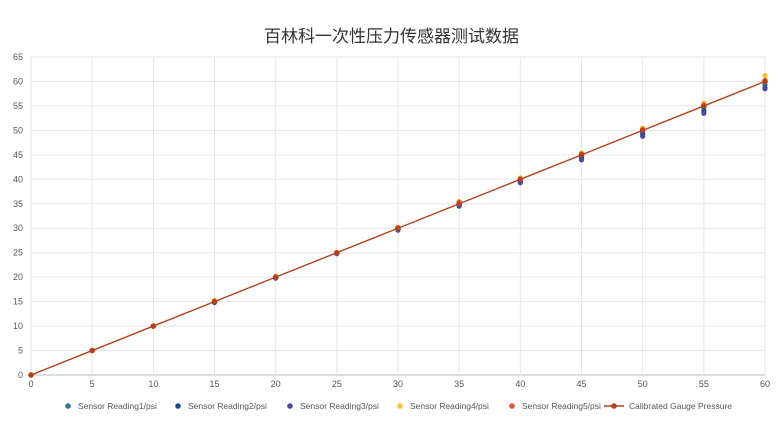  What do you see at coordinates (18, 106) in the screenshot?
I see `y-tick-label: 55` at bounding box center [18, 106].